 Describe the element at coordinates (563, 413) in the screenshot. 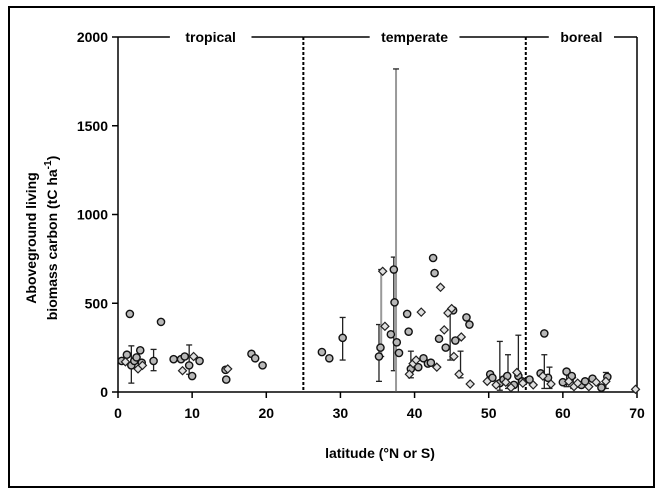

I see `x-tick-label: 60` at that location.